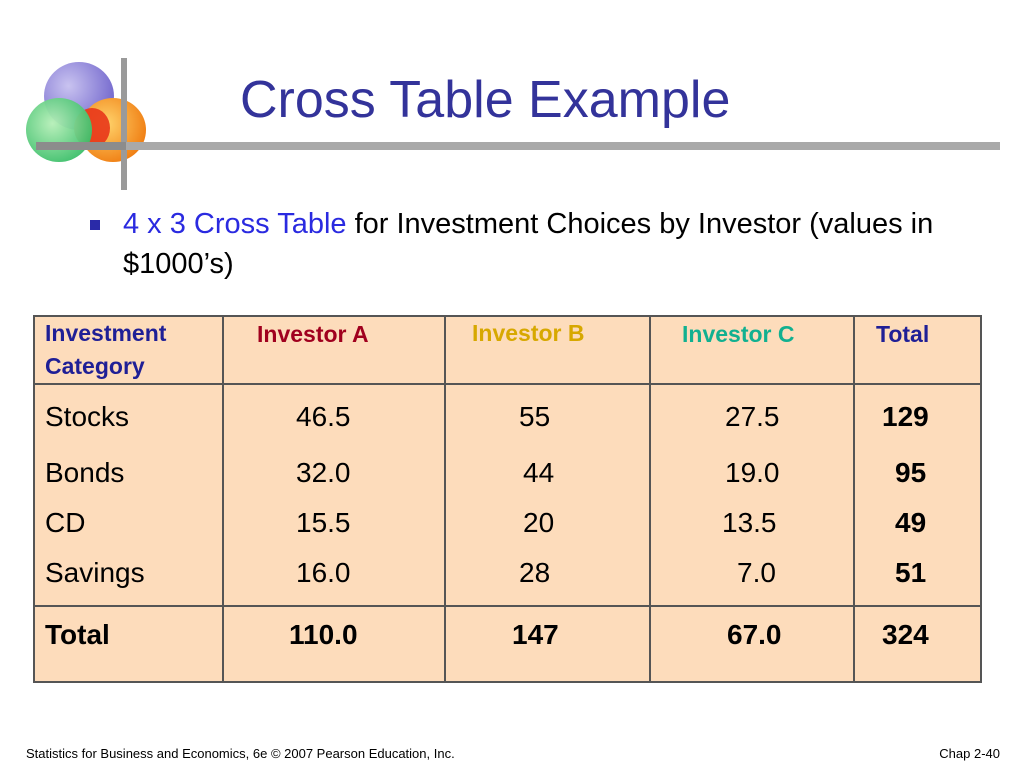 The image size is (1024, 768). I want to click on row-bonds-b: 44, so click(539, 472).